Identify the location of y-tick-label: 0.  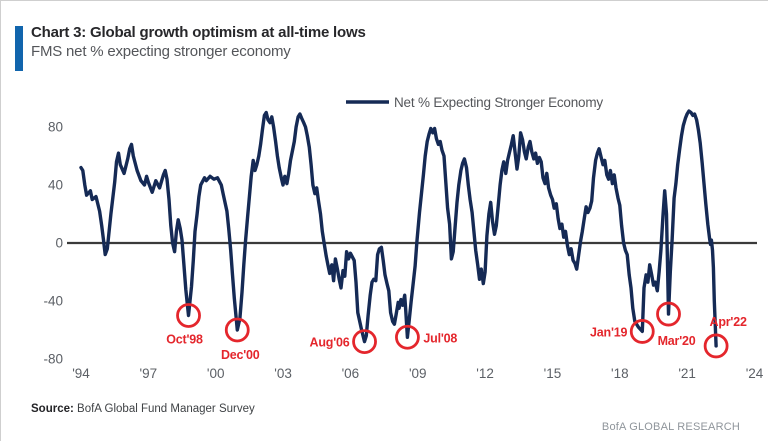
(59, 243).